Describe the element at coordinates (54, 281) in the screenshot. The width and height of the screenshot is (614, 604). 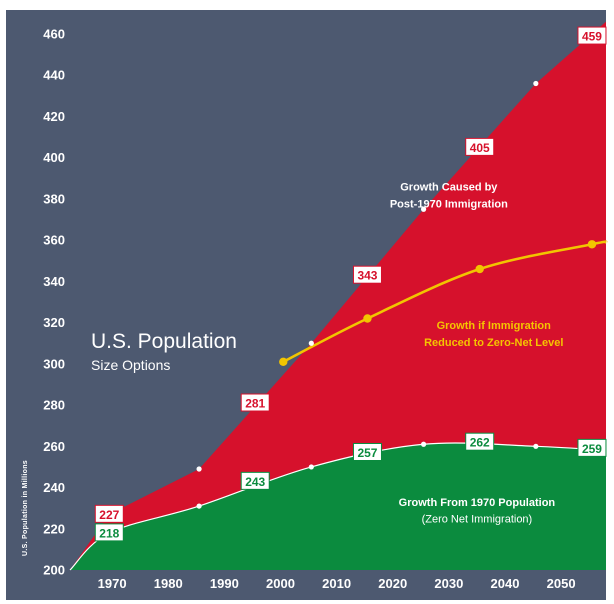
I see `y-tick-label: 340` at that location.